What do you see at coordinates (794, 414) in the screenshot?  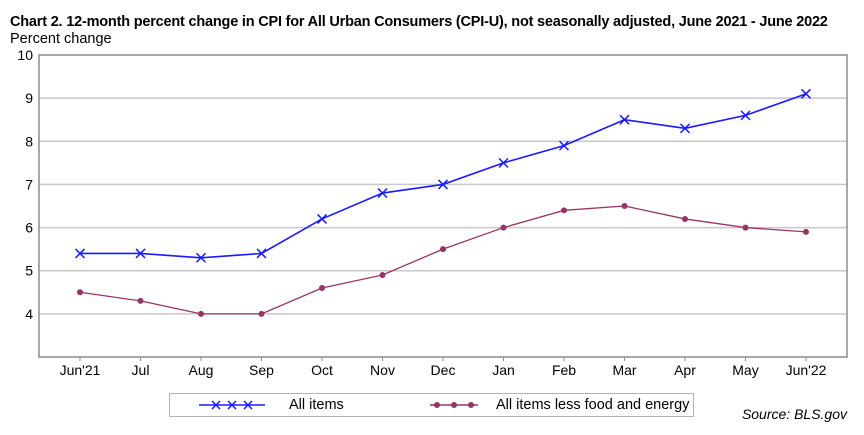 I see `source-note: Source: BLS.gov` at bounding box center [794, 414].